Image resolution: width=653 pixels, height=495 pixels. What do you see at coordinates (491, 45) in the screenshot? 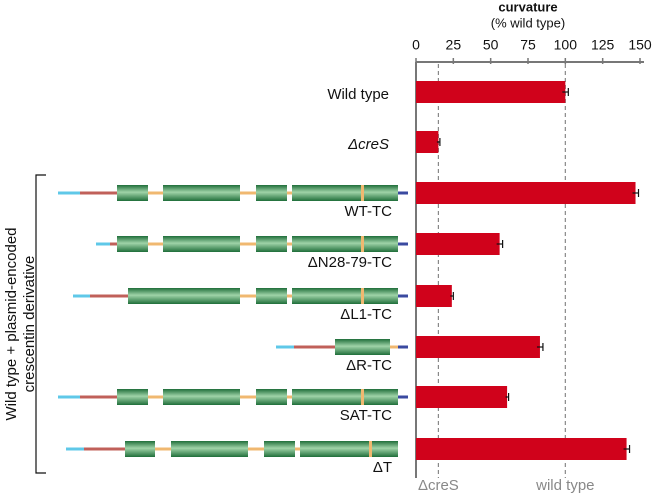
I see `x-tick-label: 50` at bounding box center [491, 45].